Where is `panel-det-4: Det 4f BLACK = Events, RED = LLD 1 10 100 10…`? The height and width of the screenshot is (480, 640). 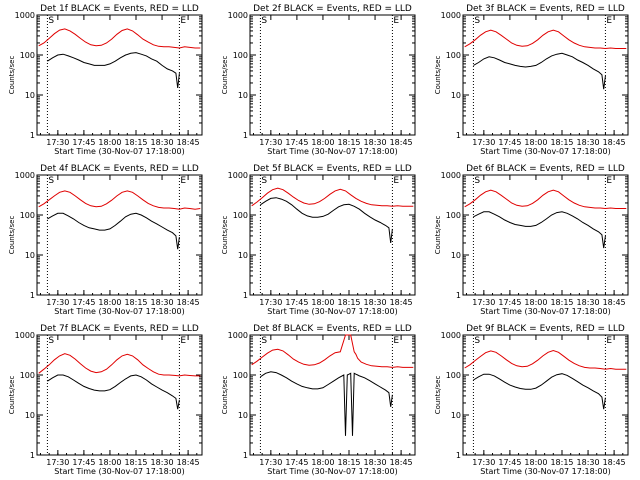 panel-det-4: Det 4f BLACK = Events, RED = LLD 1 10 100 10… is located at coordinates (105, 240).